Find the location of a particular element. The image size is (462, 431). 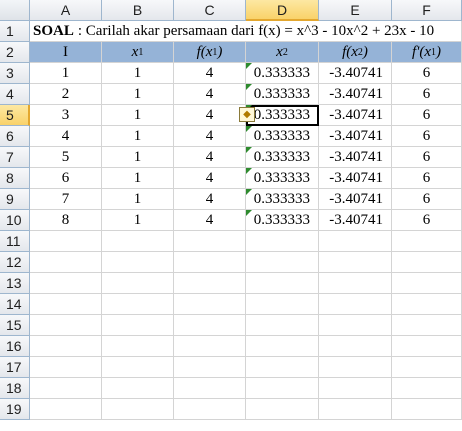

column-header-f: F is located at coordinates (427, 10).